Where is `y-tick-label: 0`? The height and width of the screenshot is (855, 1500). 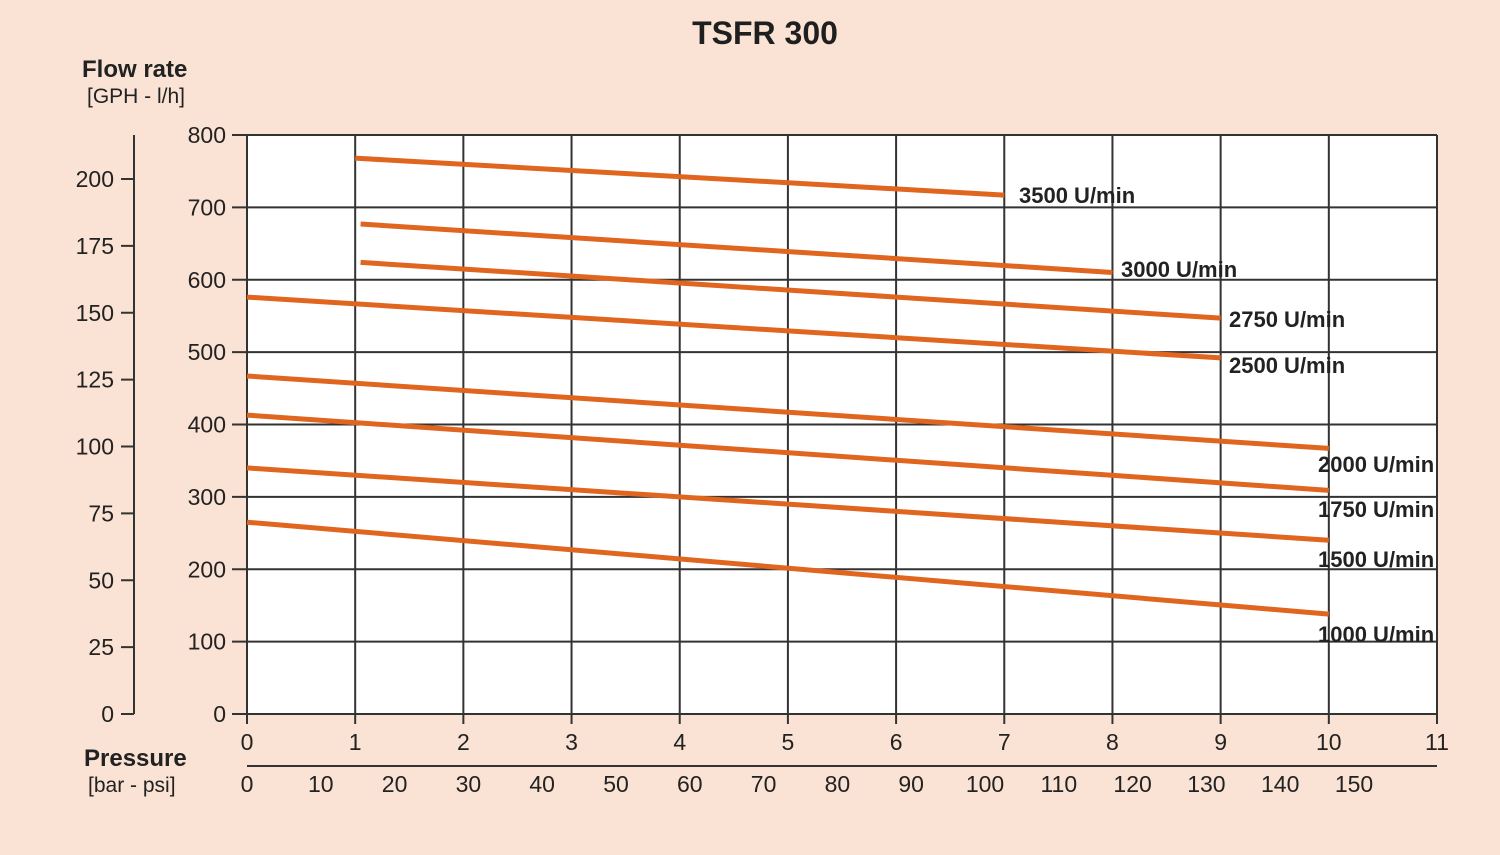 y-tick-label: 0 is located at coordinates (219, 714).